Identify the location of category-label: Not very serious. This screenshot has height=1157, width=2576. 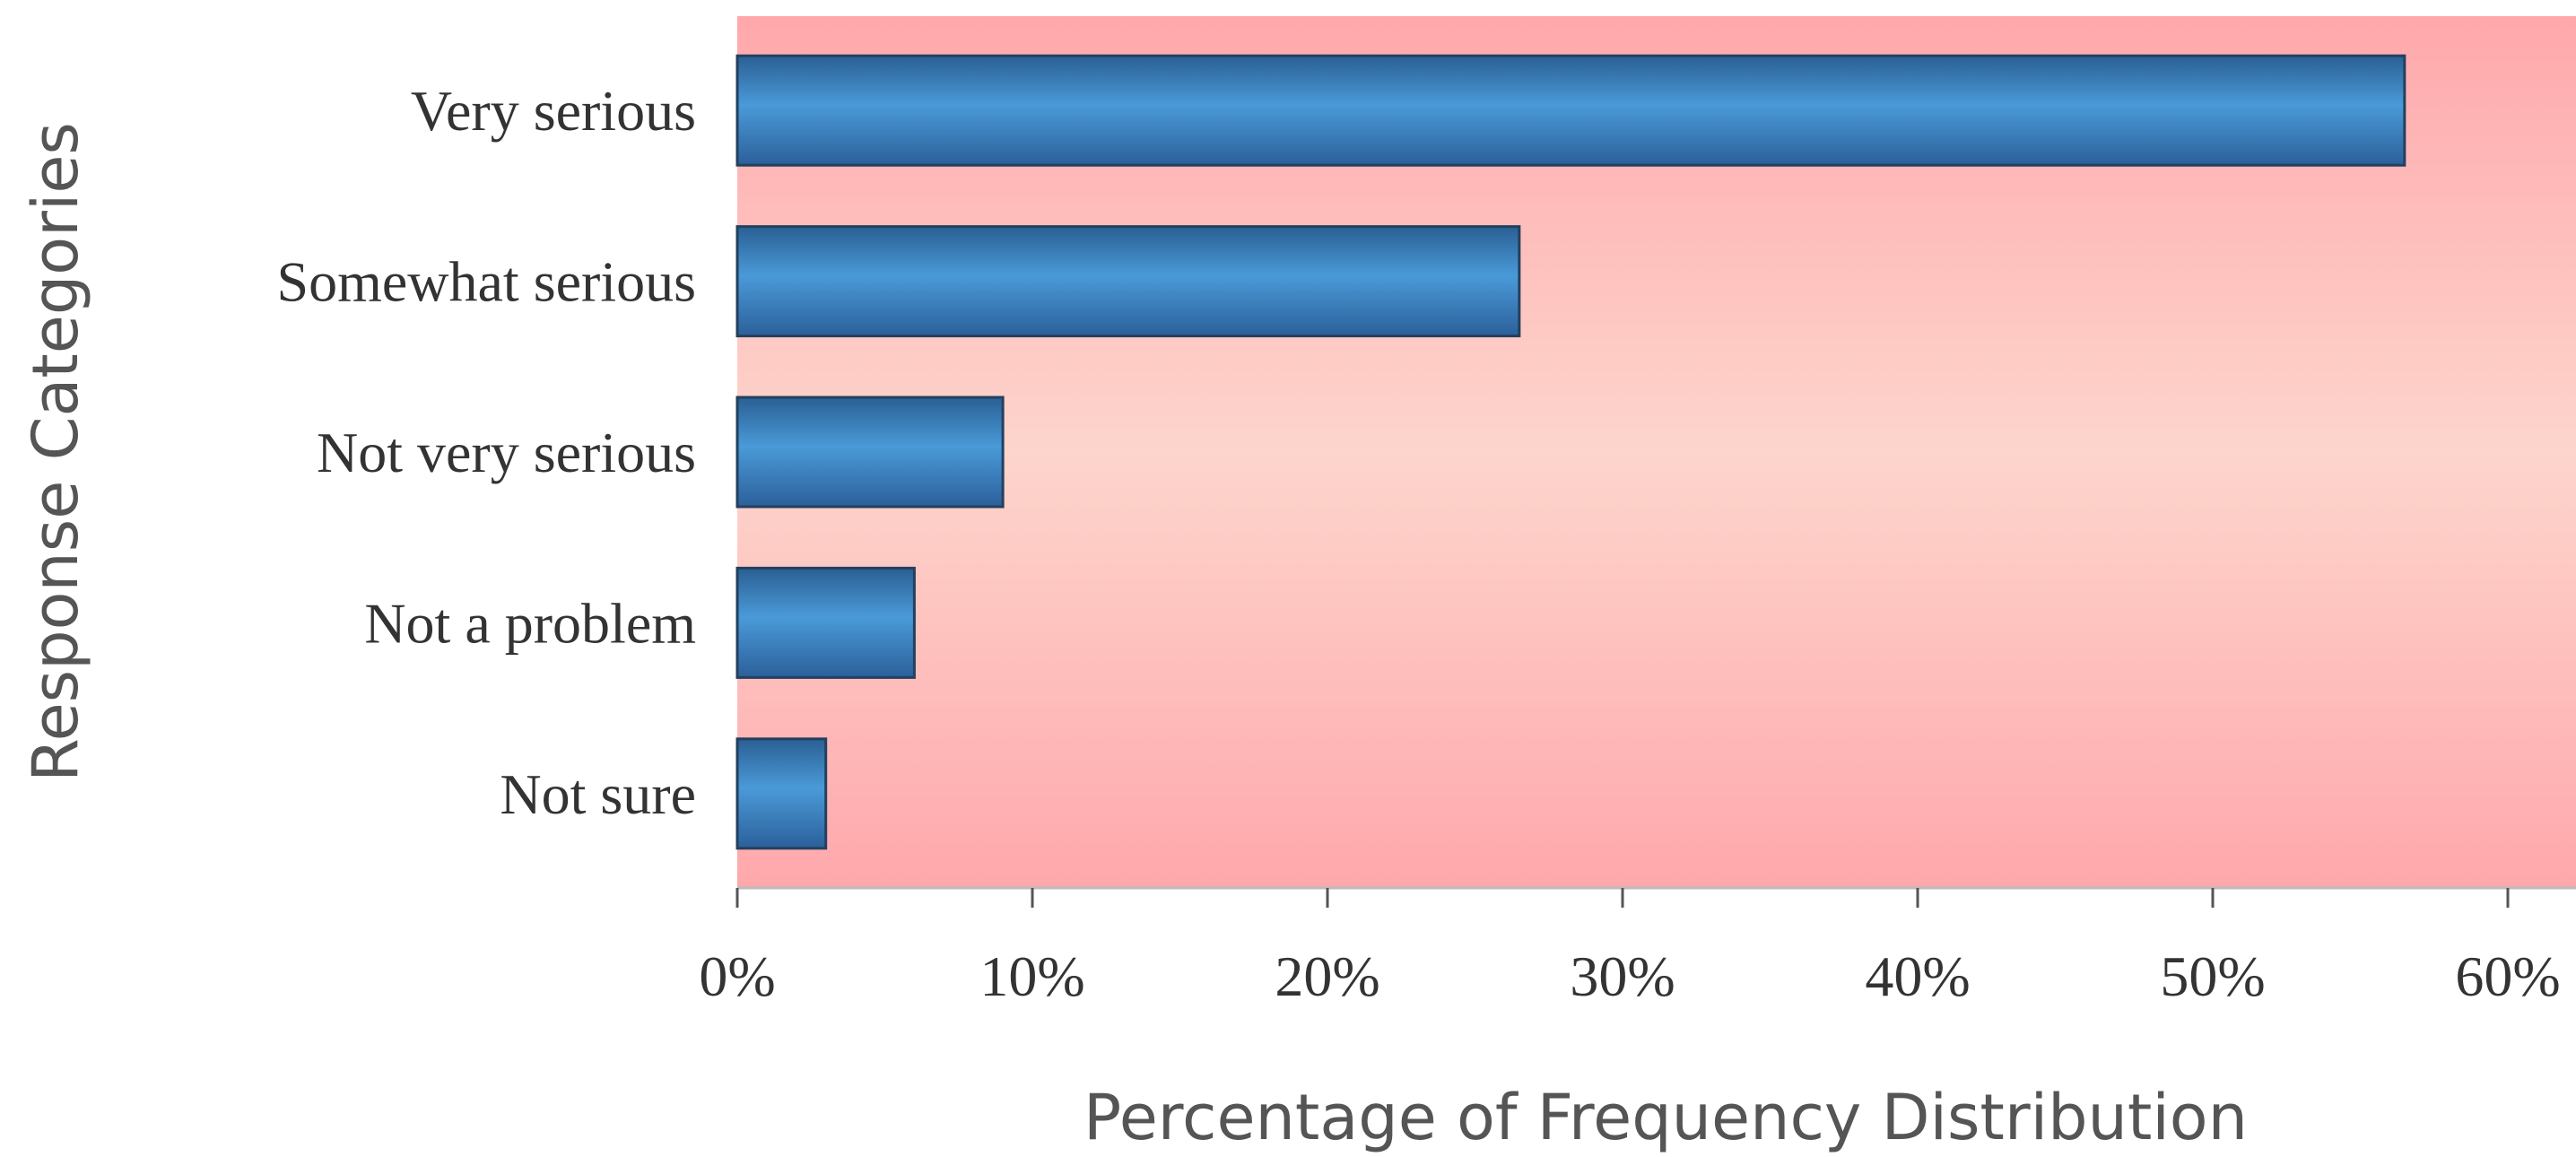
(506, 452).